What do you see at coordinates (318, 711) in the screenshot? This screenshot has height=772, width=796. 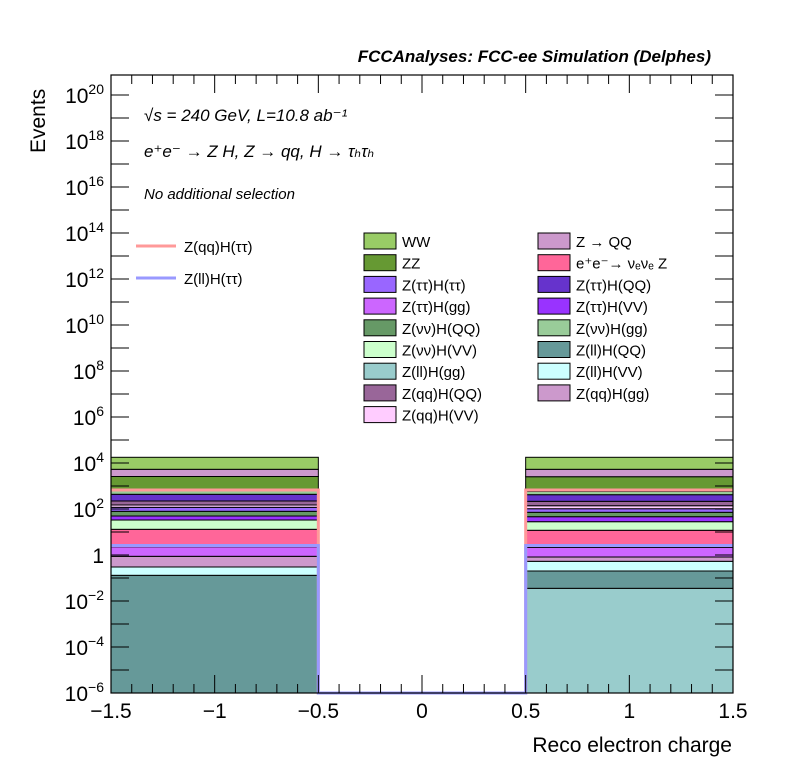 I see `x-tick-label: −0.5` at bounding box center [318, 711].